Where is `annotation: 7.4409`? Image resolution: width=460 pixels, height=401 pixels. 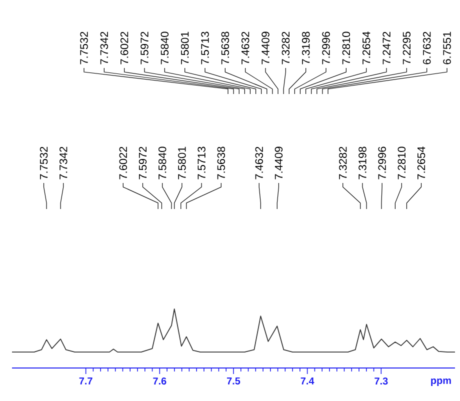 annotation: 7.4409 is located at coordinates (278, 163).